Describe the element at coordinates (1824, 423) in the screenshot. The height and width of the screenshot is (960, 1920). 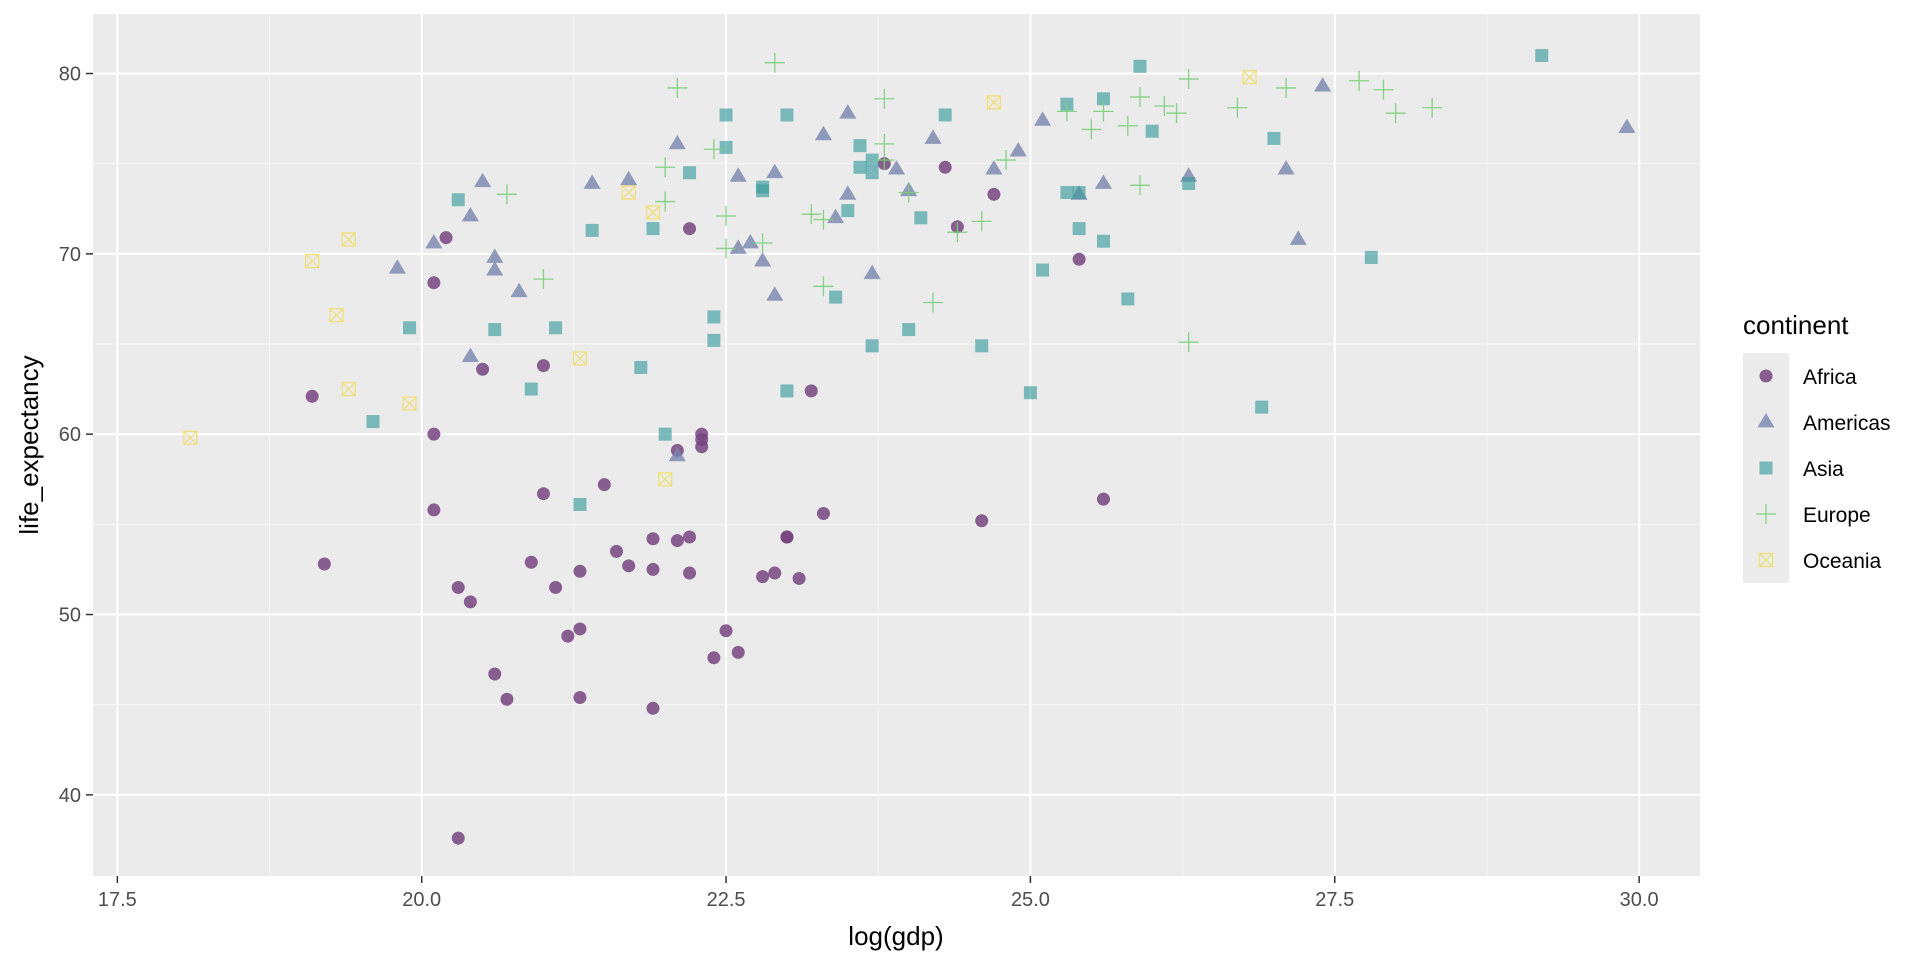
I see `legend-item-americas: Americas` at that location.